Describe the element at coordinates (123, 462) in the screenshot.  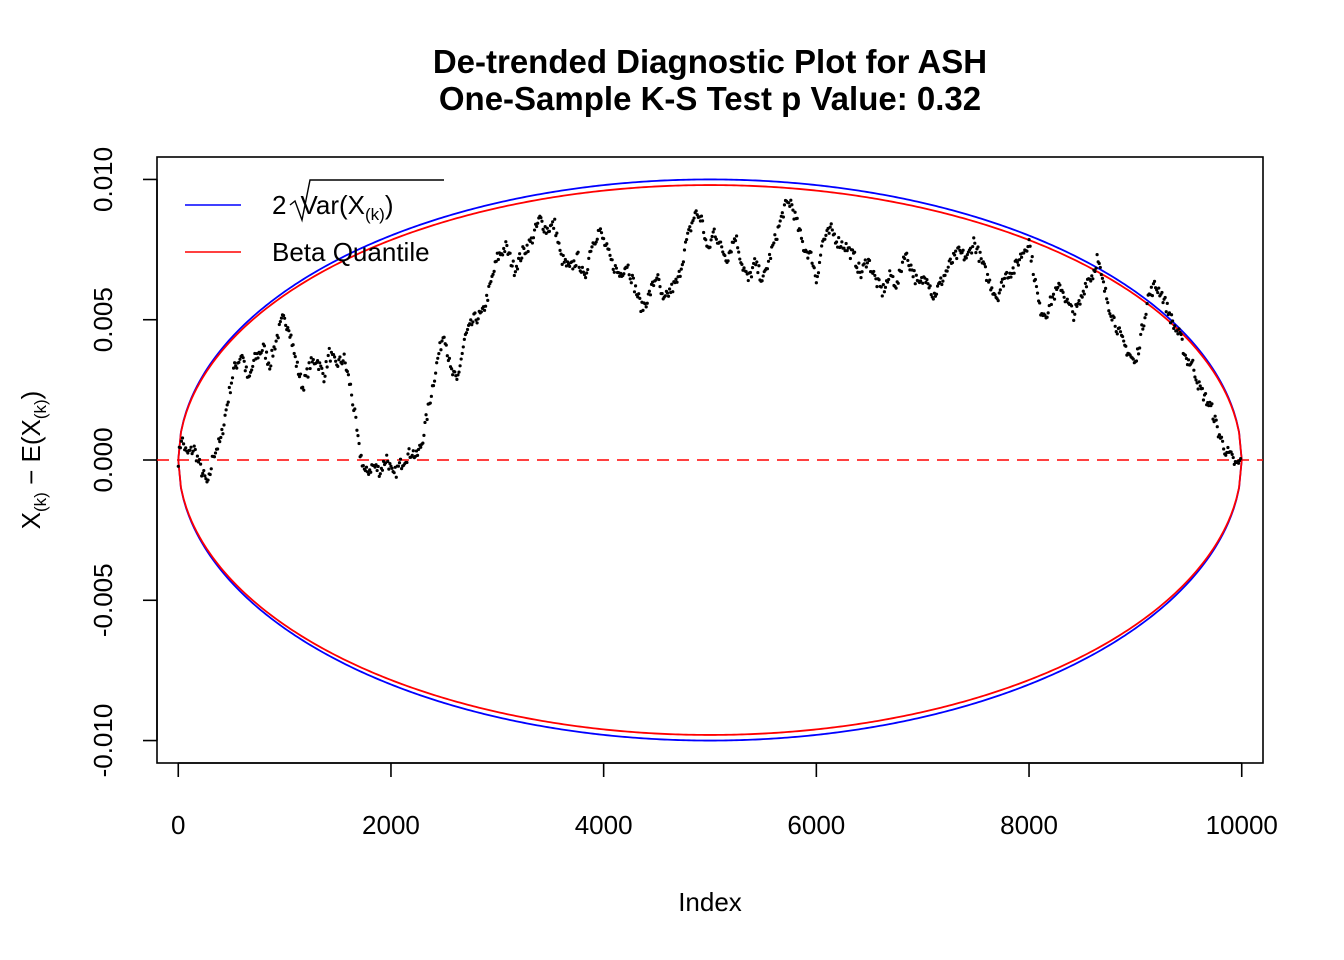
I see `y-axis: -0.010 -0.005 0.000 0.005 0.010` at that location.